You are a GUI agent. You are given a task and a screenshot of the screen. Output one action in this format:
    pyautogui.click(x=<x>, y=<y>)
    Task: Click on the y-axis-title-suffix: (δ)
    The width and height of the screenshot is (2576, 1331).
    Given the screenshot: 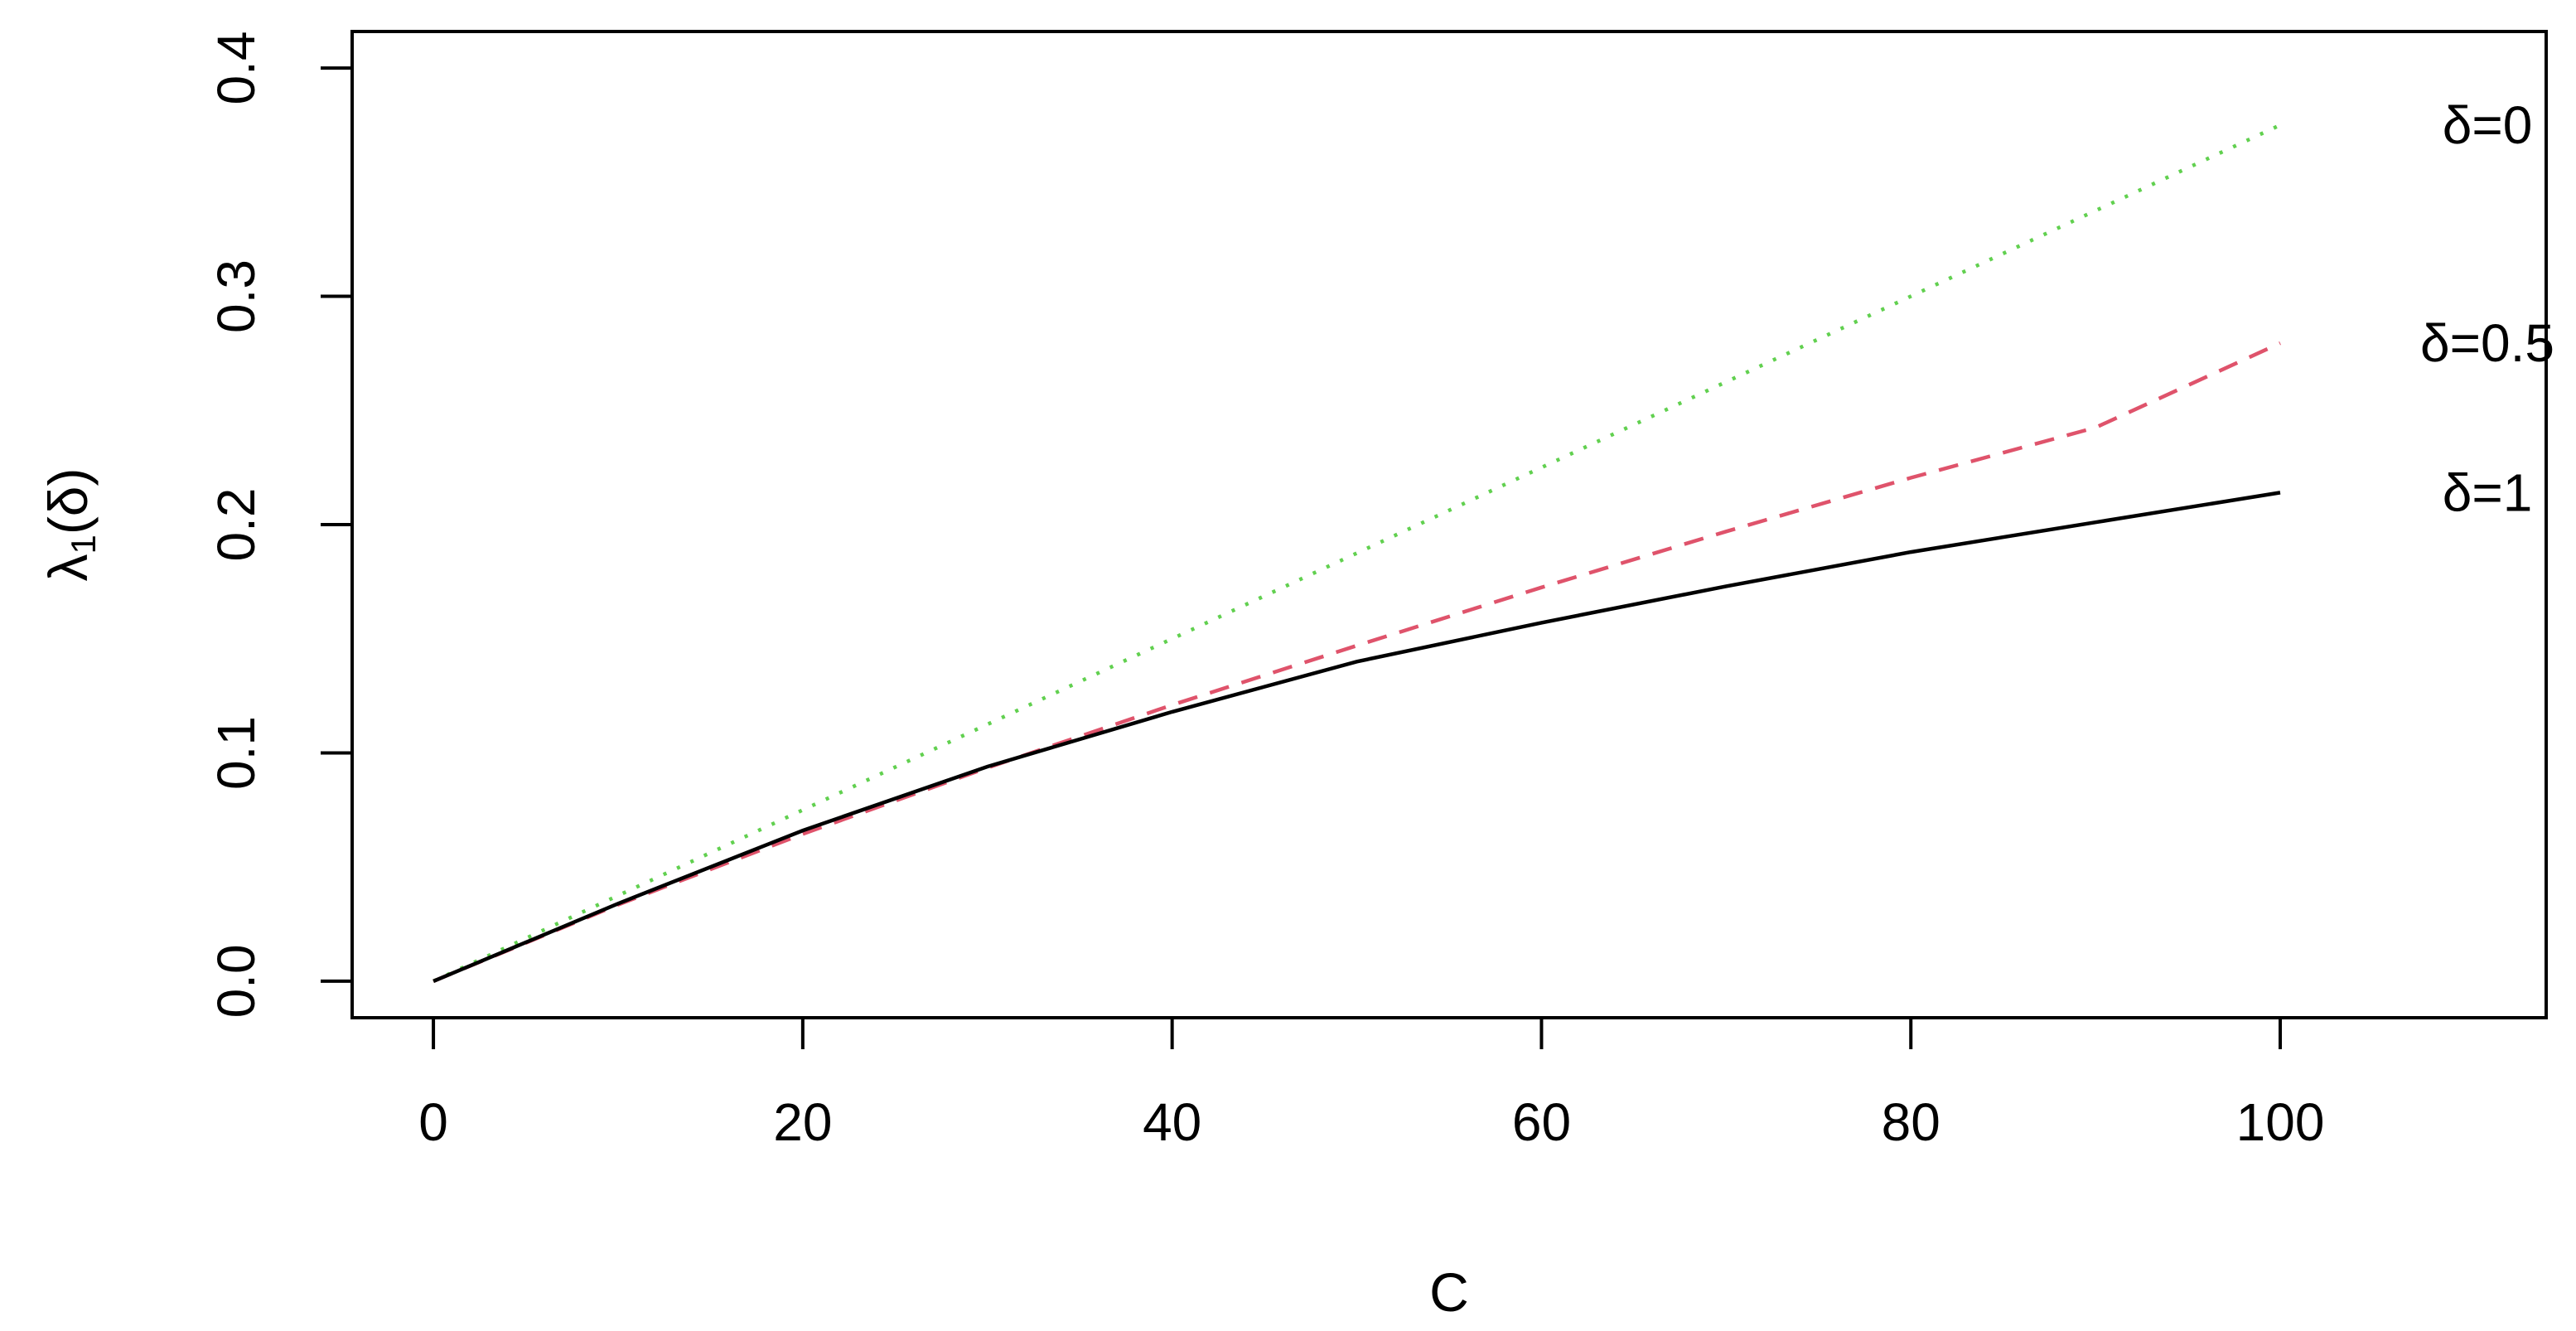 What is the action you would take?
    pyautogui.click(x=68, y=501)
    